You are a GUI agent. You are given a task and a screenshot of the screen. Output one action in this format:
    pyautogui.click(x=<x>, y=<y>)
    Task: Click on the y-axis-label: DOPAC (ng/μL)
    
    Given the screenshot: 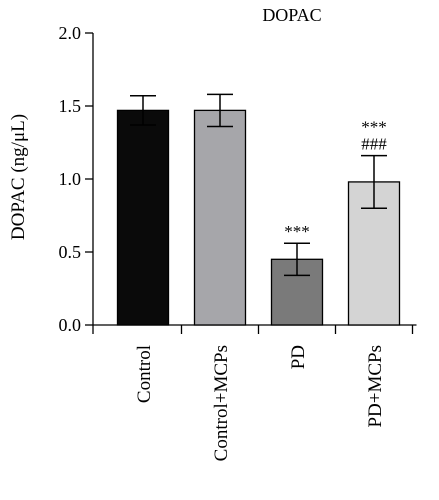 What is the action you would take?
    pyautogui.click(x=18, y=177)
    